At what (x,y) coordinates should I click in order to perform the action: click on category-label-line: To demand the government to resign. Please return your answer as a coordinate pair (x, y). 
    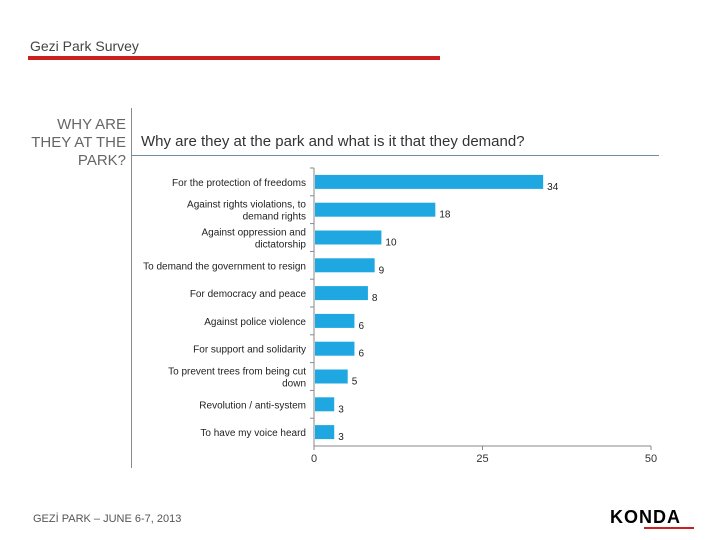
    Looking at the image, I should click on (224, 266).